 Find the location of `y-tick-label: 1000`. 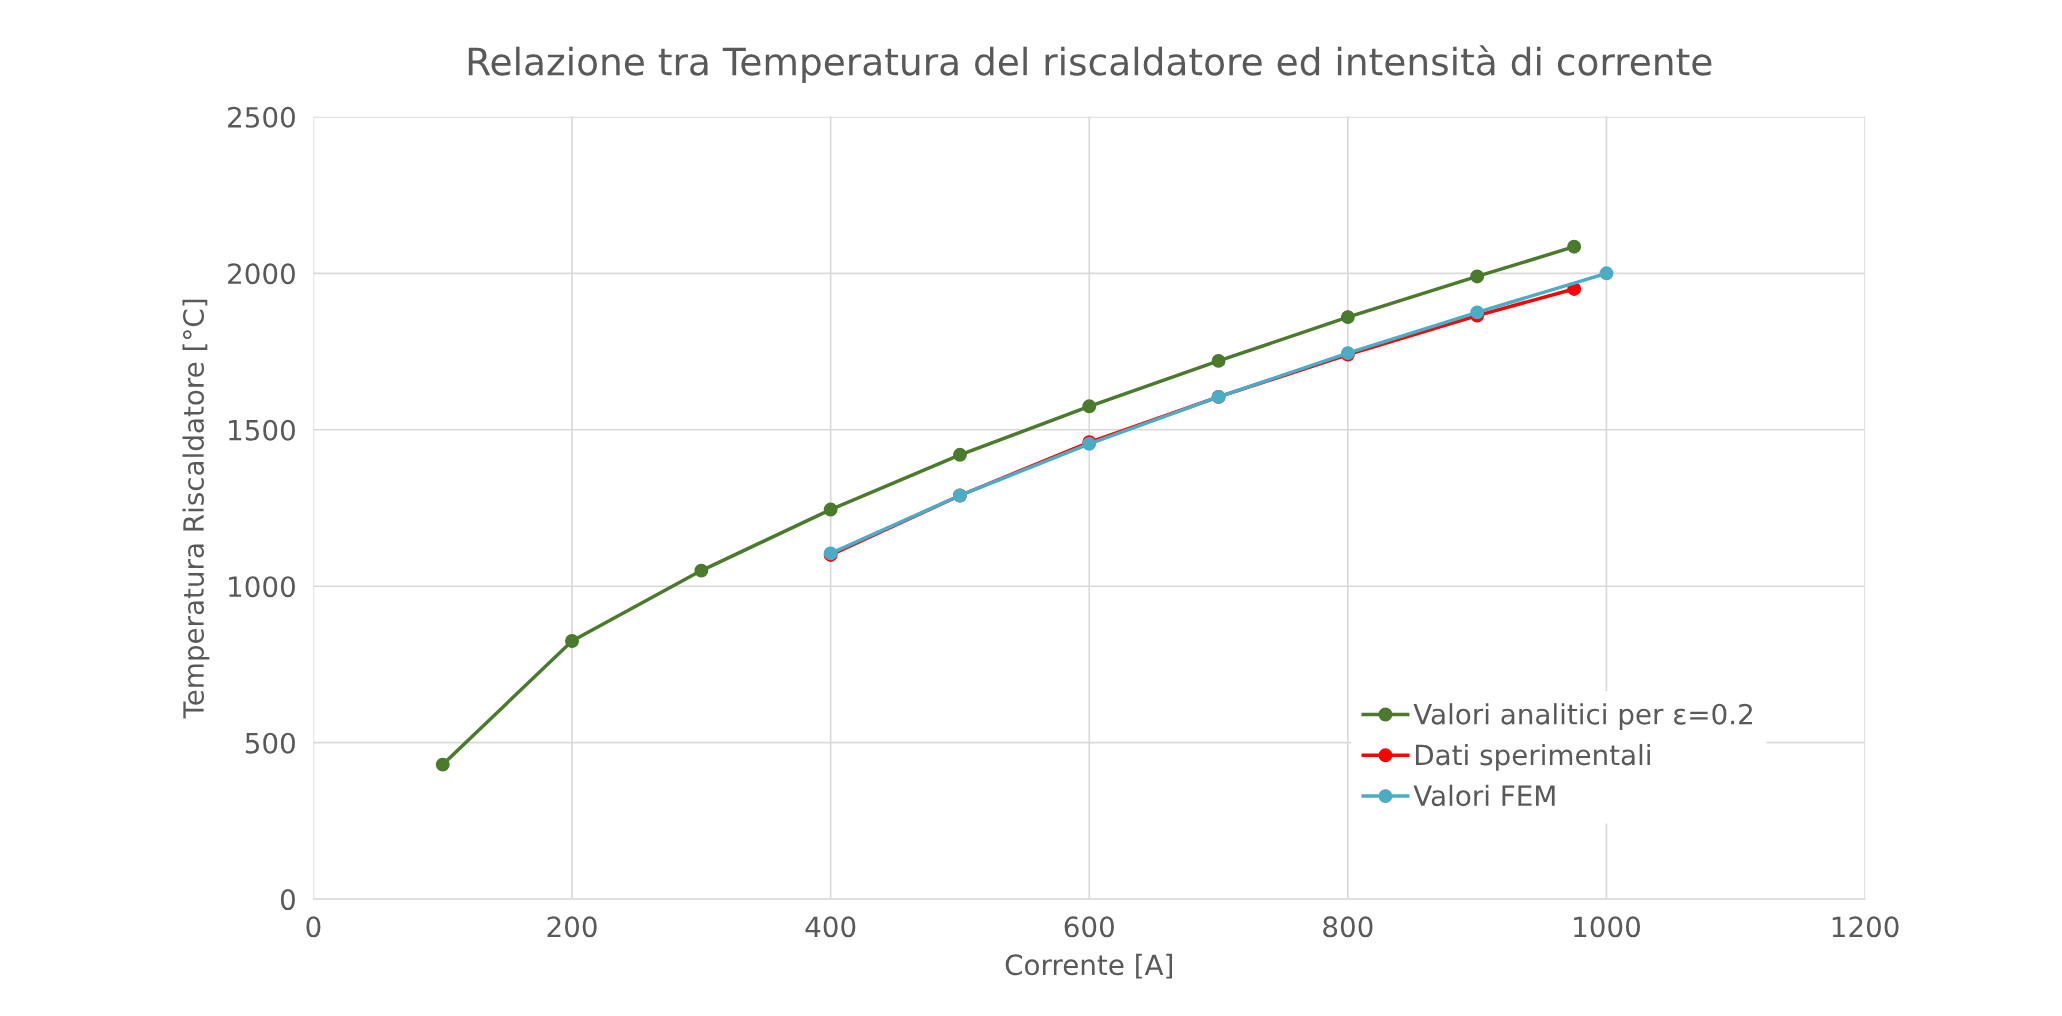

y-tick-label: 1000 is located at coordinates (262, 587).